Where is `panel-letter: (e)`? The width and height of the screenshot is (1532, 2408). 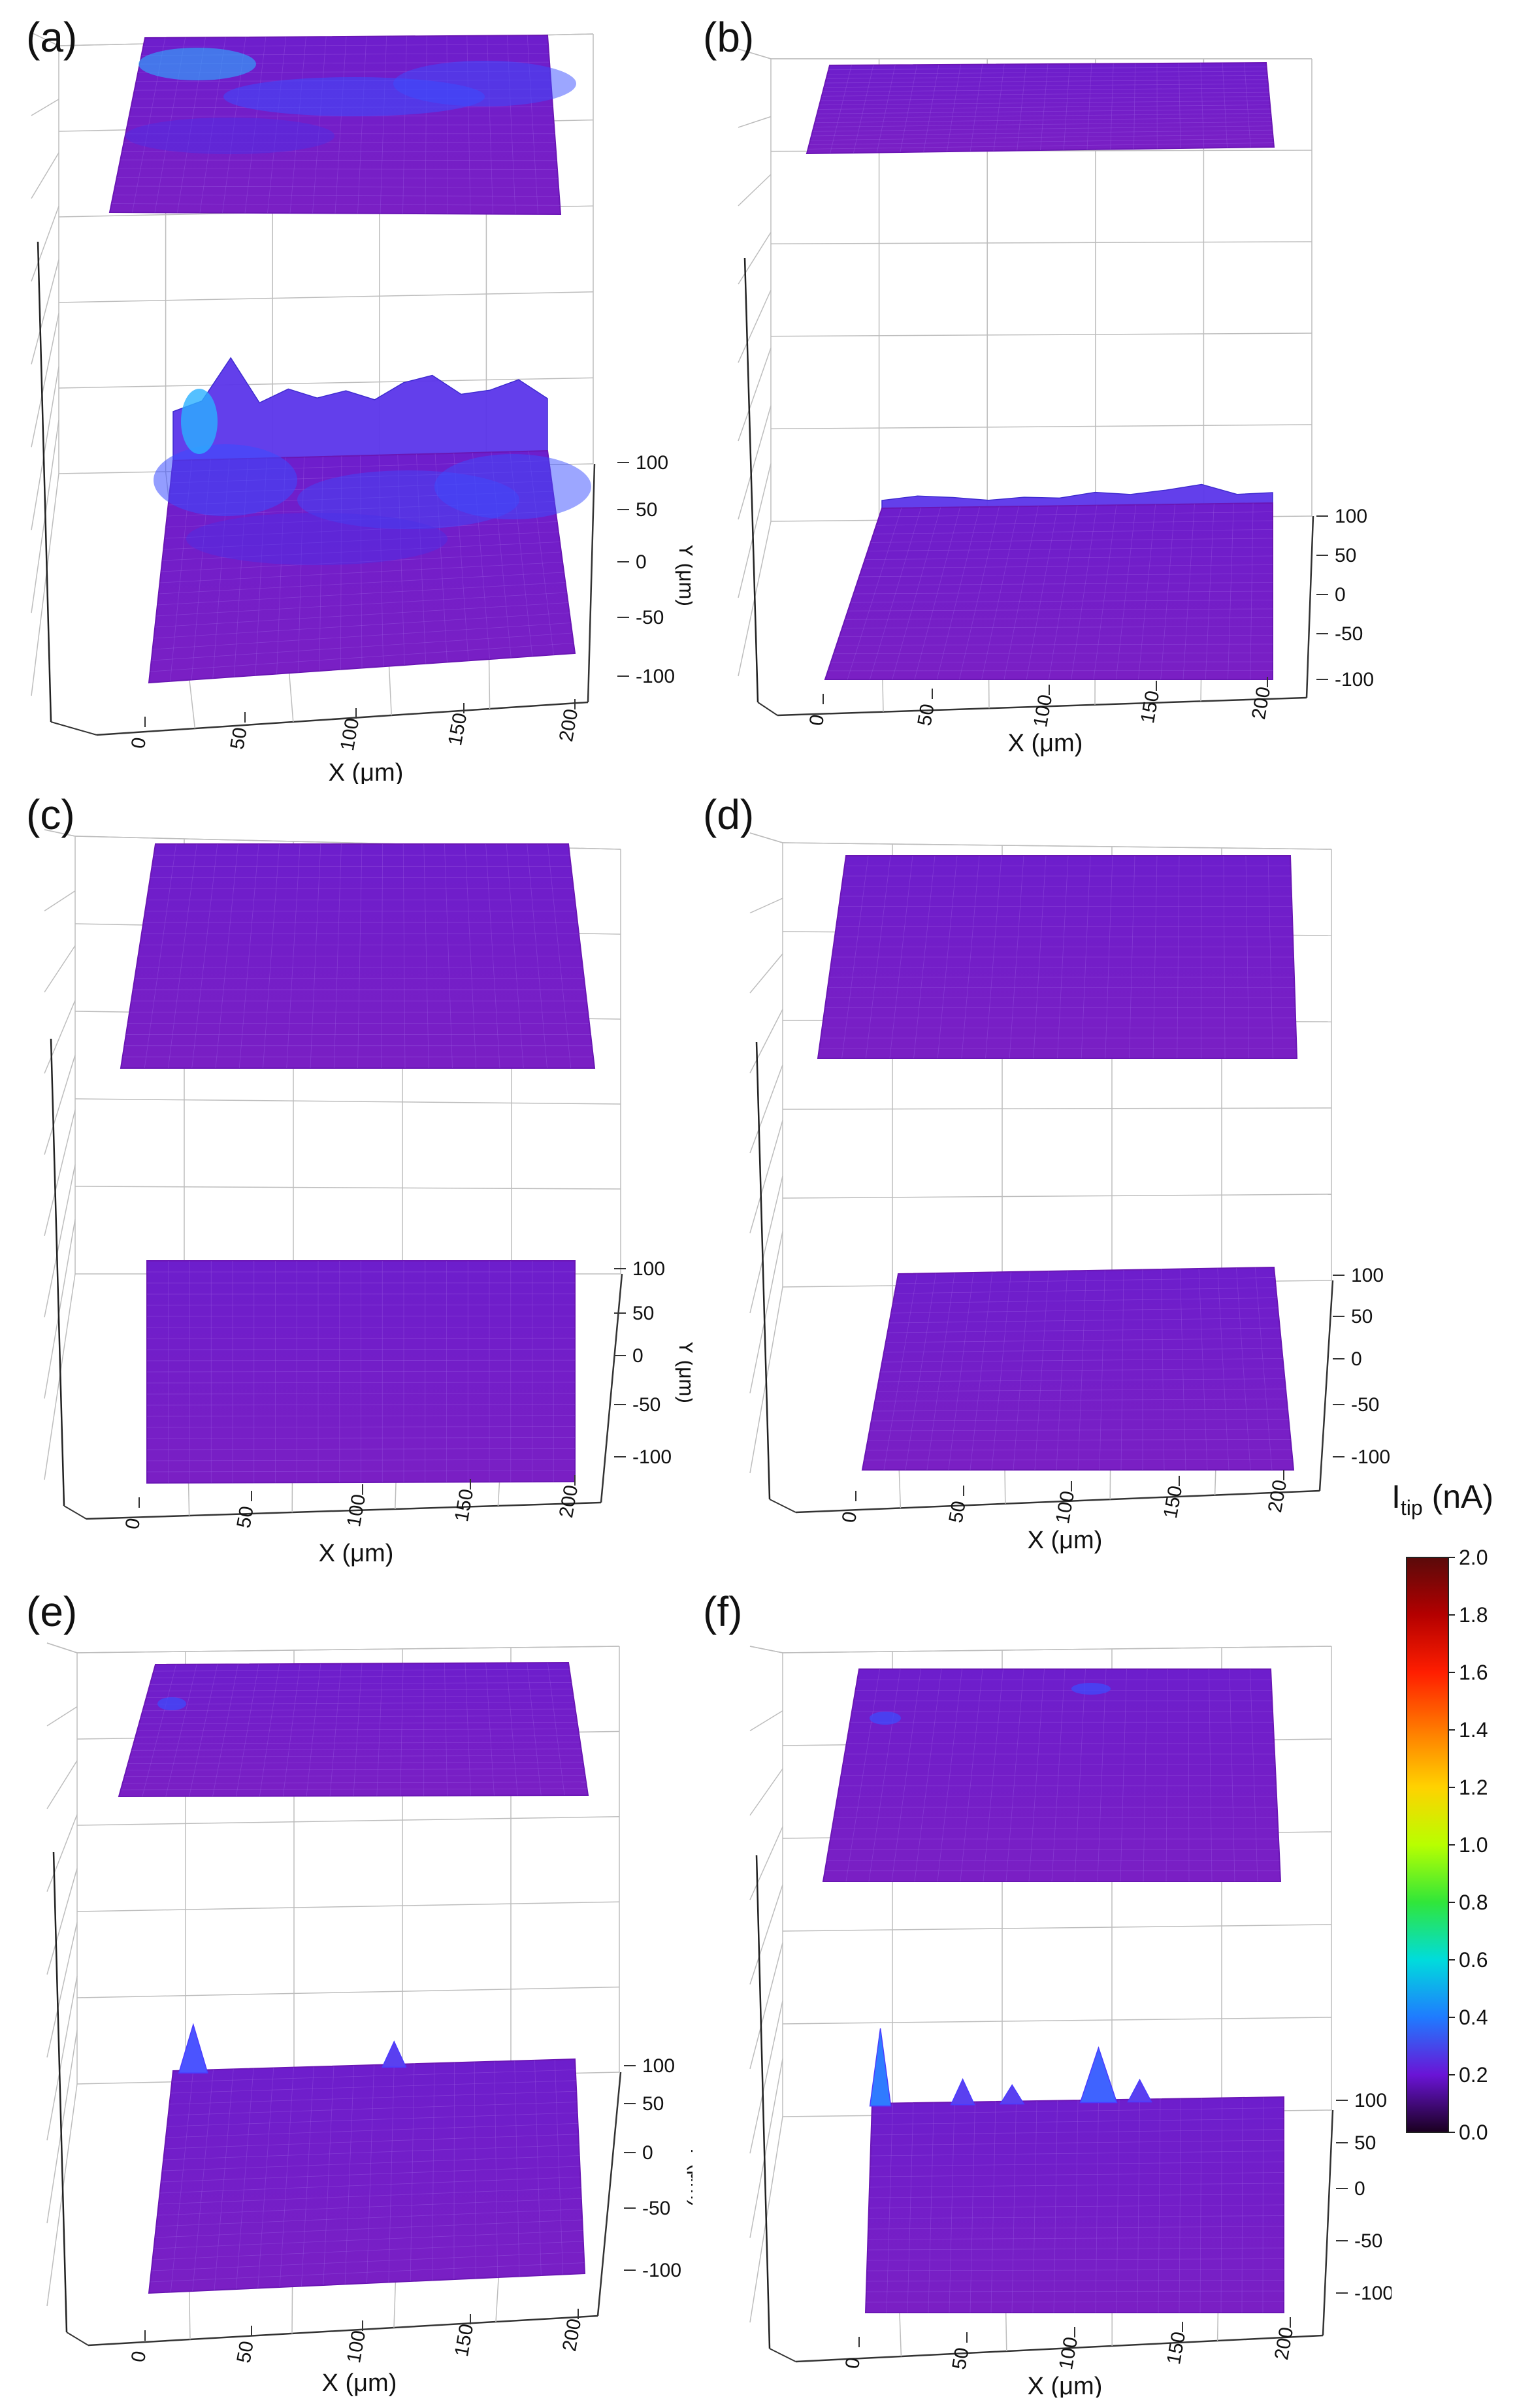
panel-letter: (e) is located at coordinates (52, 1611).